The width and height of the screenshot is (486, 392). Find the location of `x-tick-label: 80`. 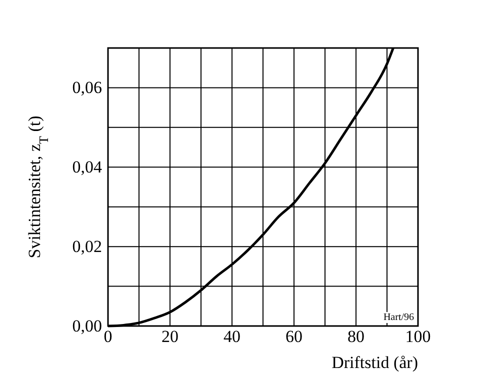

x-tick-label: 80 is located at coordinates (356, 336).